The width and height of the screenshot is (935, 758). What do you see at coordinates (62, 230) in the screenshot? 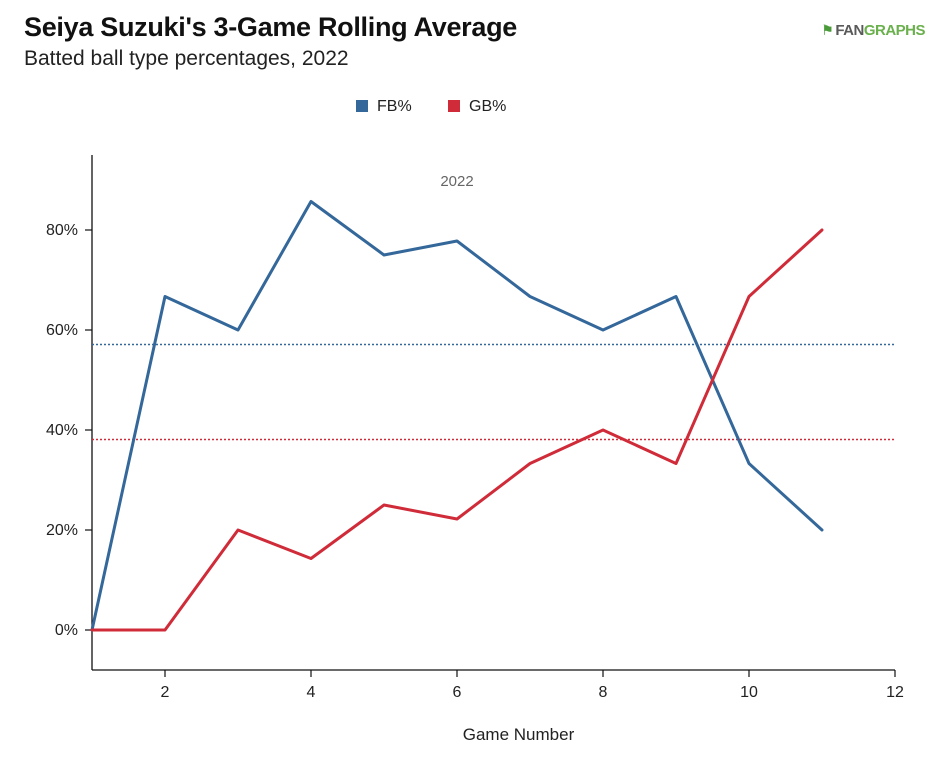
I see `y-tick-label: 80%` at bounding box center [62, 230].